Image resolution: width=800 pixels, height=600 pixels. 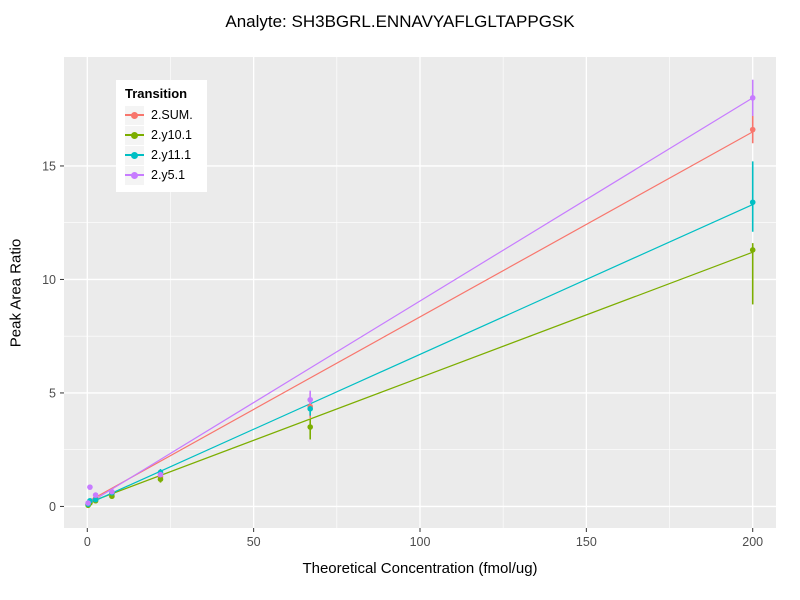 I want to click on legend-item: 2.y10.1, so click(x=159, y=135).